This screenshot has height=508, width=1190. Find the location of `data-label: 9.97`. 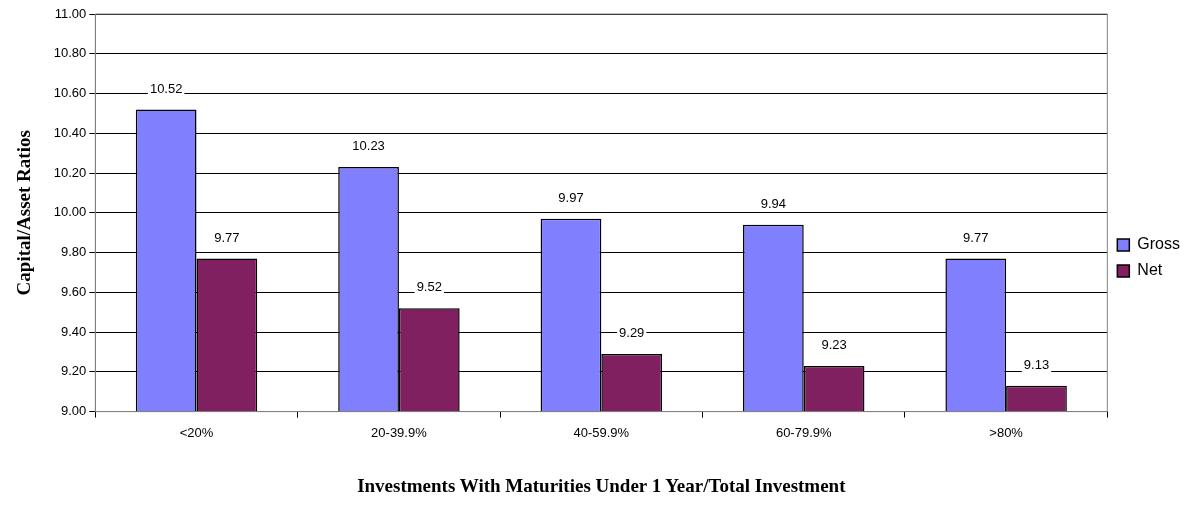

data-label: 9.97 is located at coordinates (571, 197).